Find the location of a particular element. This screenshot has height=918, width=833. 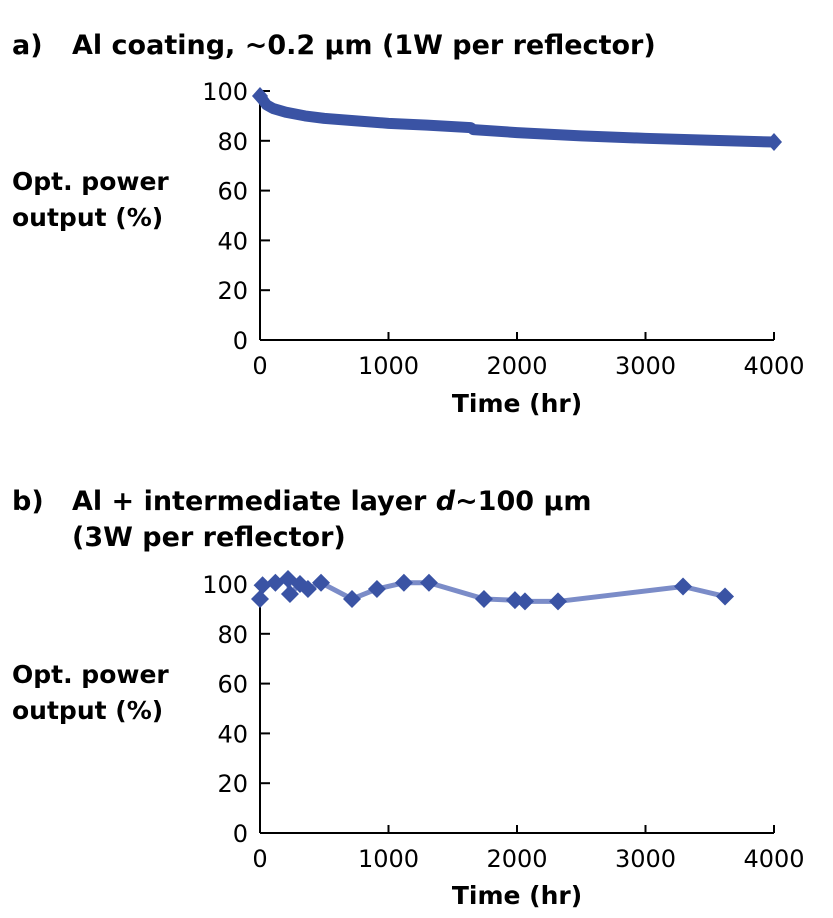

panel-b-ylabel-2: output (%) is located at coordinates (87, 710).